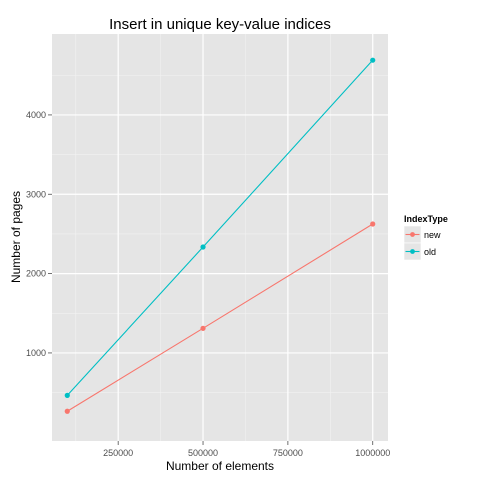  I want to click on x-tick-label: 1000000, so click(372, 453).